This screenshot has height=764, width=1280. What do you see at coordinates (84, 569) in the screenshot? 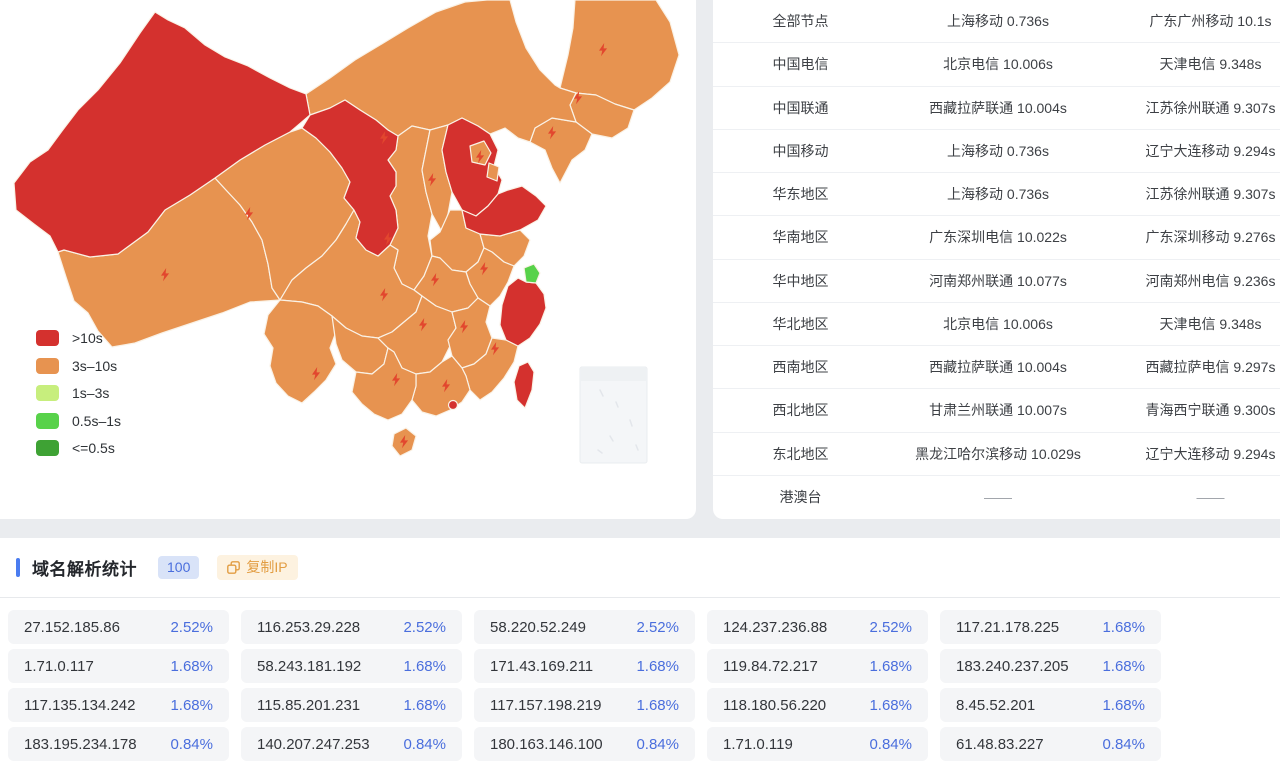
I see `section-title: 域名解析统计` at bounding box center [84, 569].